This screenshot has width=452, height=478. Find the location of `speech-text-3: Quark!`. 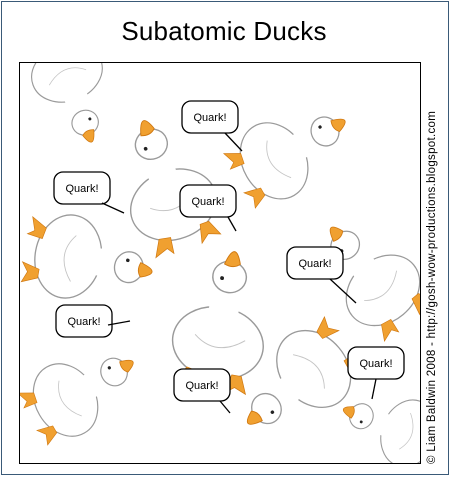

speech-text-3: Quark! is located at coordinates (207, 202).